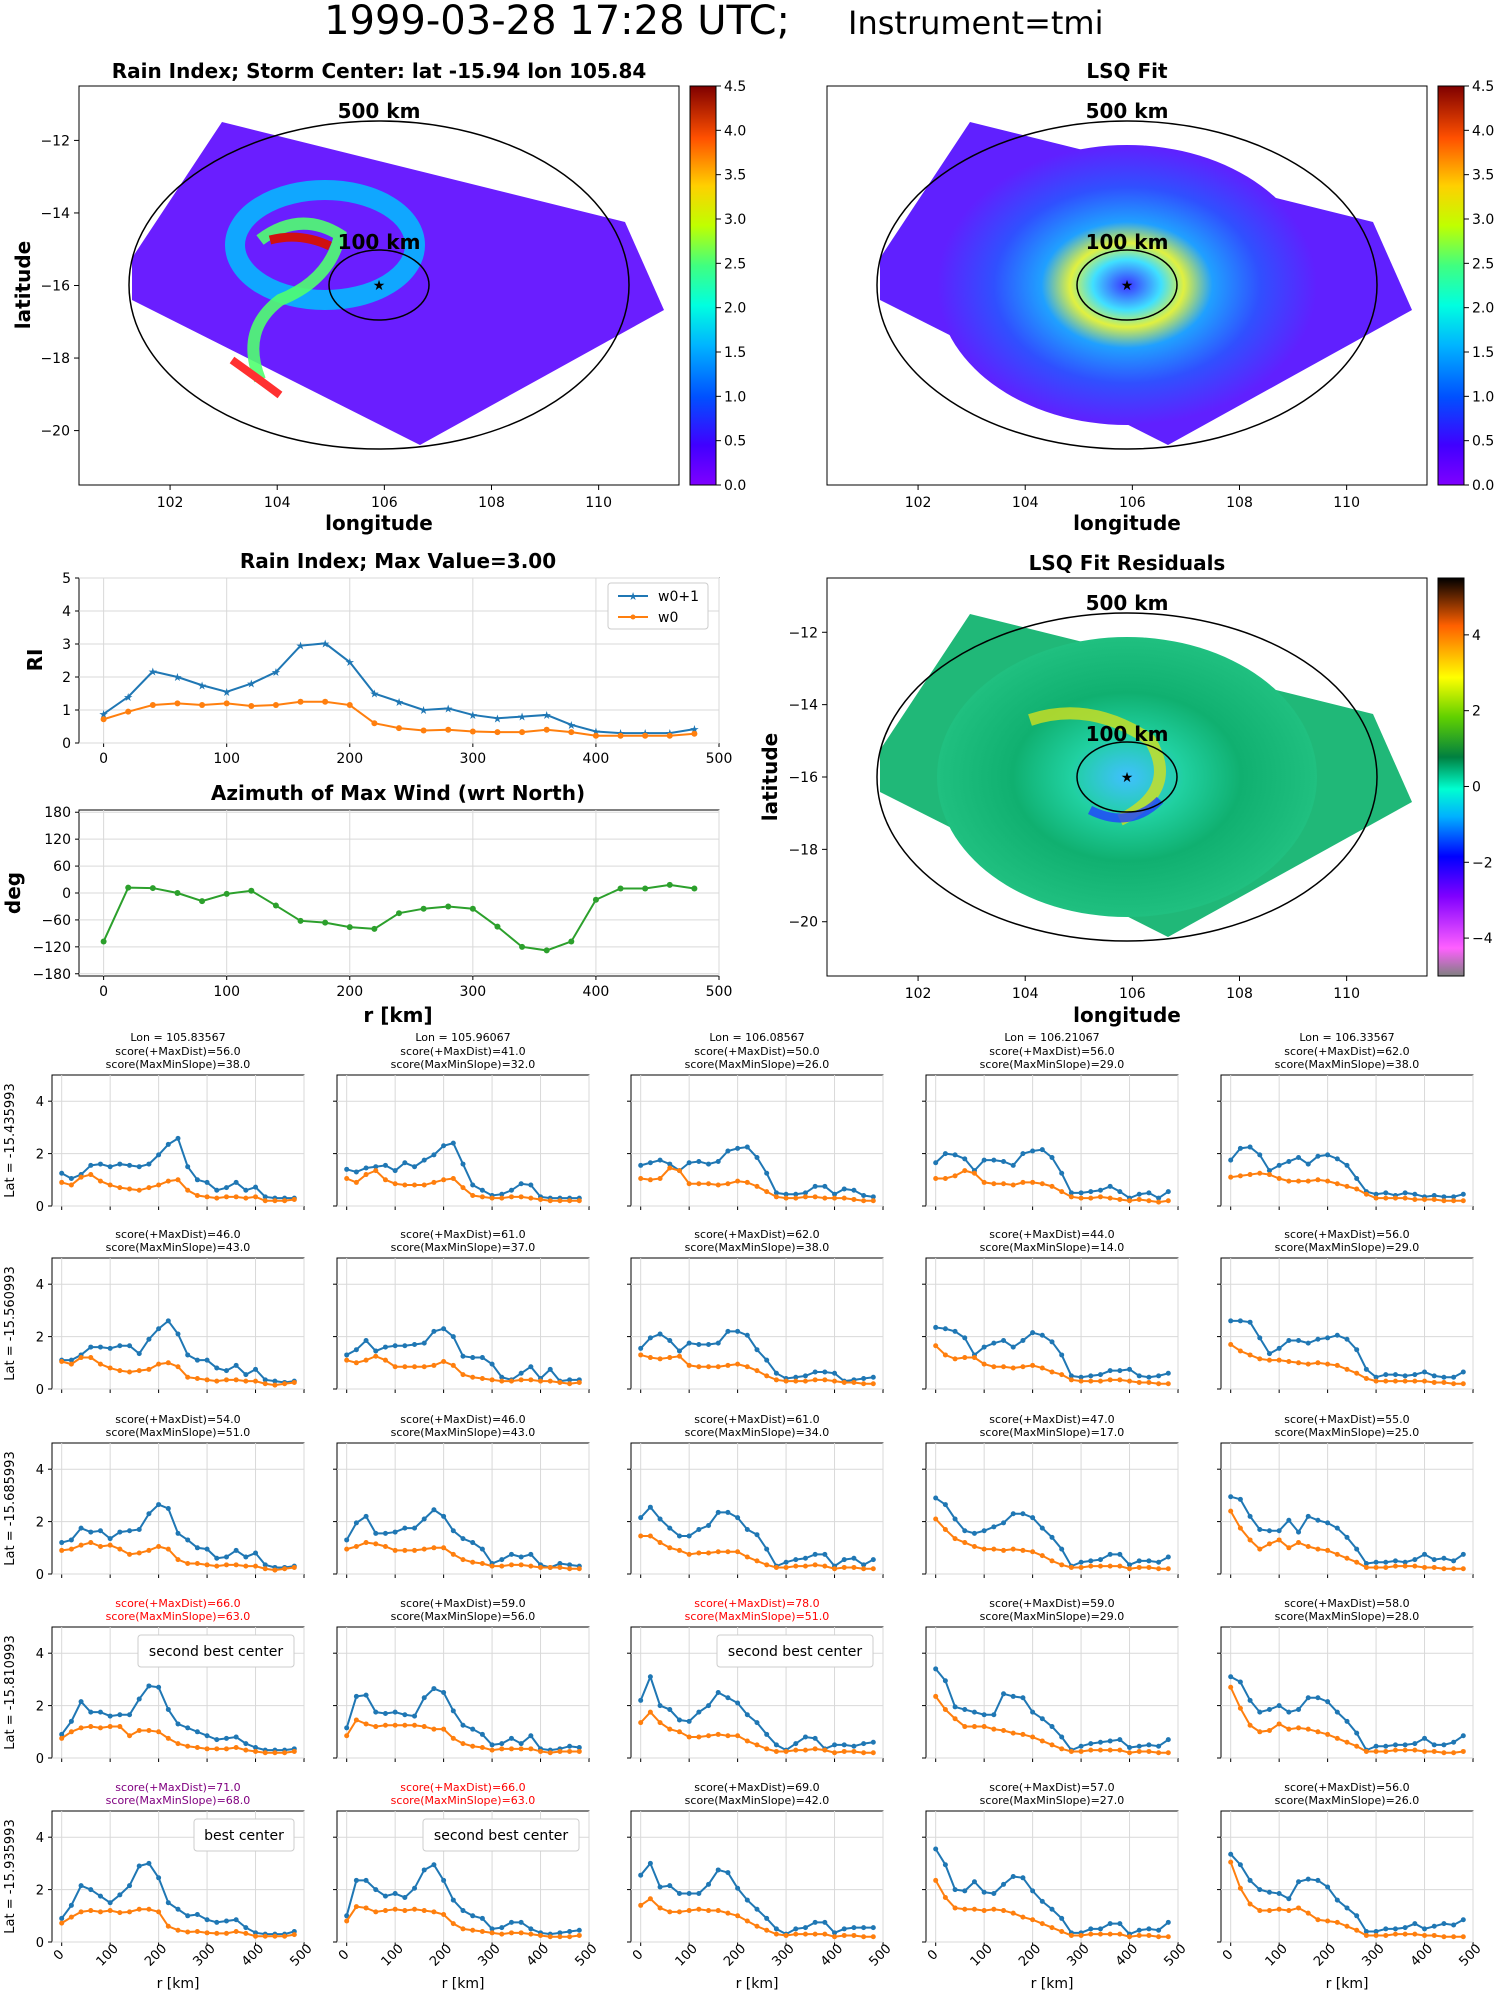 Image resolution: width=1500 pixels, height=2000 pixels. What do you see at coordinates (1025, 503) in the screenshot?
I see `x-tick-label: 104` at bounding box center [1025, 503].